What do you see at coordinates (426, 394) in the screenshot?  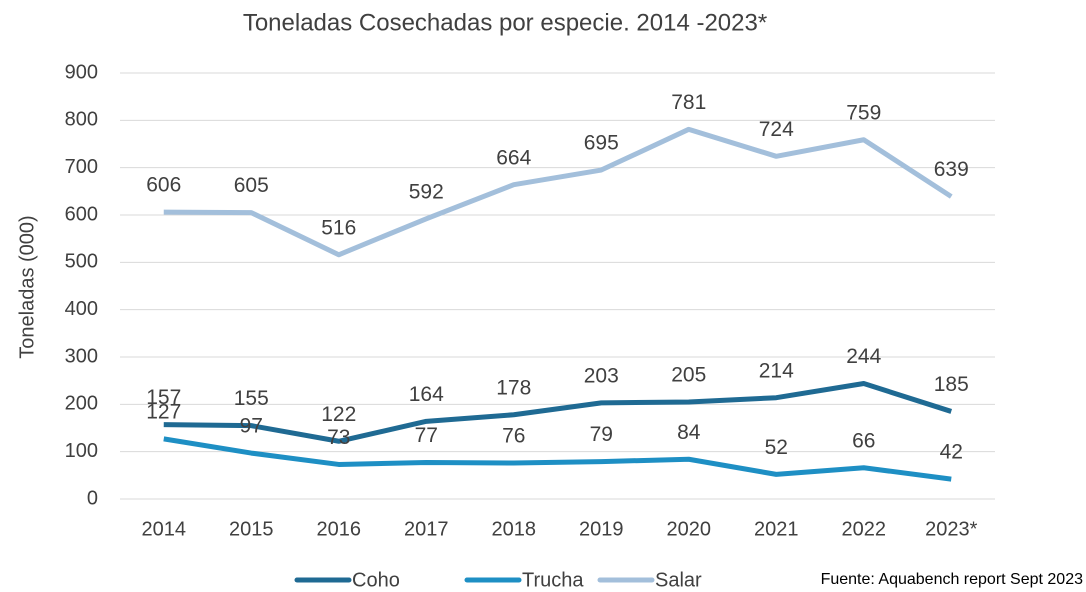 I see `data-label: 164` at bounding box center [426, 394].